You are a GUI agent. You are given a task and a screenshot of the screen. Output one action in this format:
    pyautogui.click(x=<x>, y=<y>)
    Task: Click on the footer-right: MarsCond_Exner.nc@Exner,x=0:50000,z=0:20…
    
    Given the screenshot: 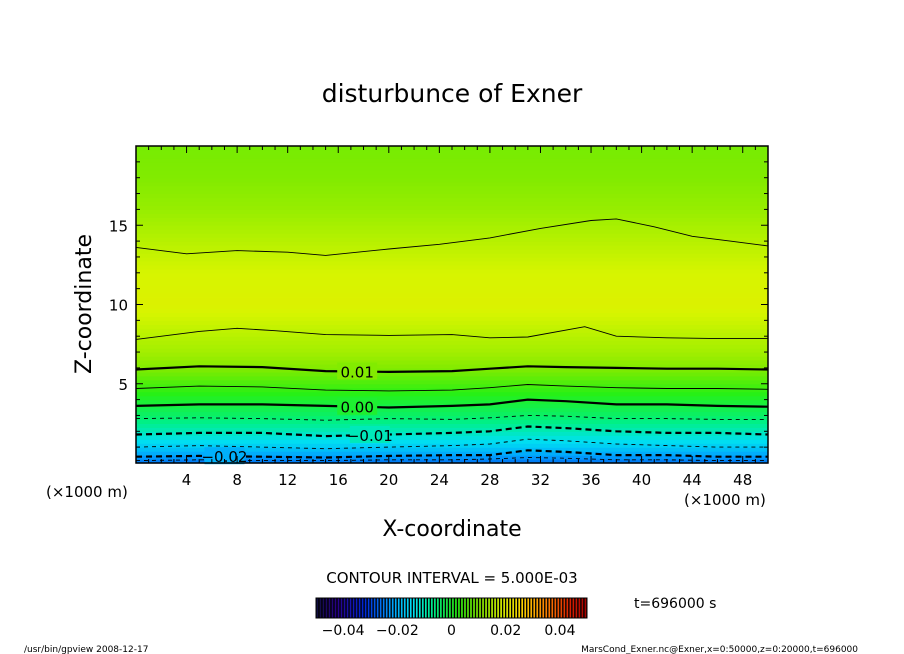 What is the action you would take?
    pyautogui.click(x=719, y=649)
    